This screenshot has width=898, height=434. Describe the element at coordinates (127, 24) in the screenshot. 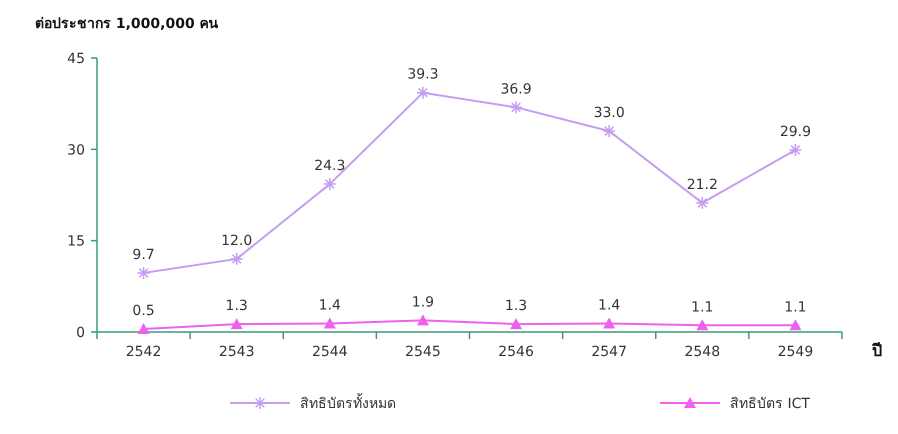

I see `y-axis-title: ต่อประชากร 1,000,000 คน` at that location.